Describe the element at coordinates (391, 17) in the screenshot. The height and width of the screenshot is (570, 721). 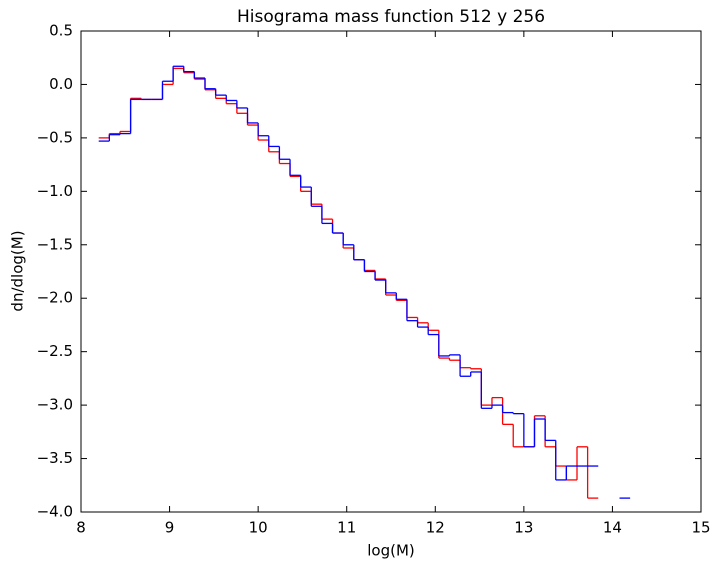
I see `chart-title: Hisograma mass function 512 y 256` at that location.